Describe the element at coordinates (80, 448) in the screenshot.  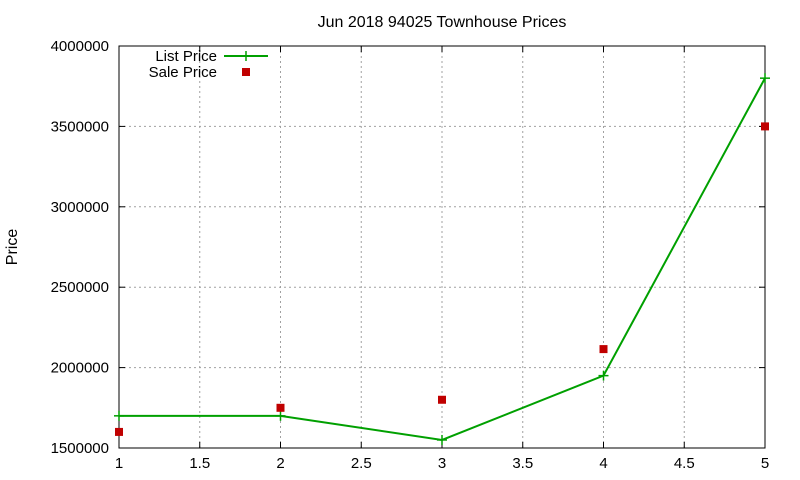
I see `y-tick-label: 1500000` at that location.